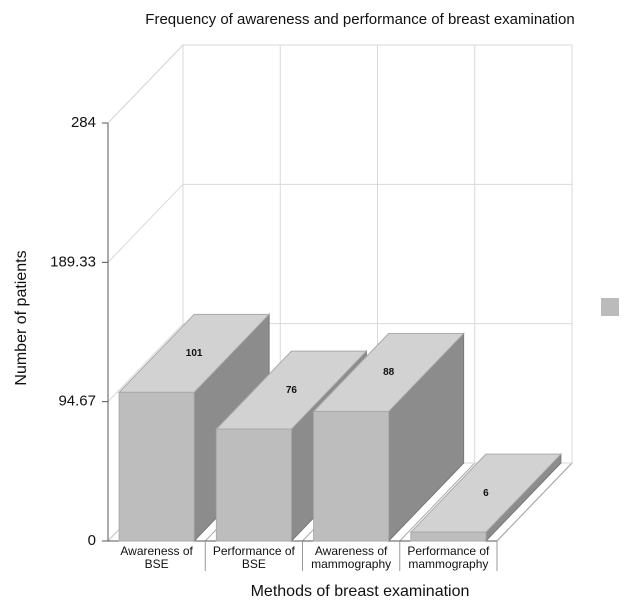 The image size is (634, 604). Describe the element at coordinates (486, 493) in the screenshot. I see `data-label: 6` at that location.